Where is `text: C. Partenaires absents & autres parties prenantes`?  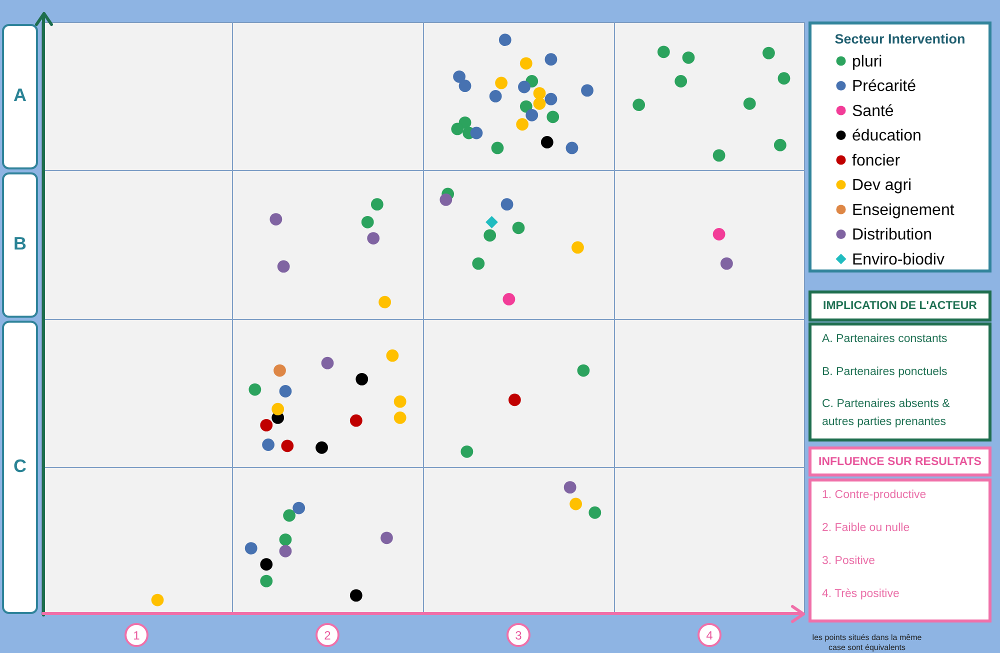 text: C. Partenaires absents & autres parties prenantes is located at coordinates (886, 413).